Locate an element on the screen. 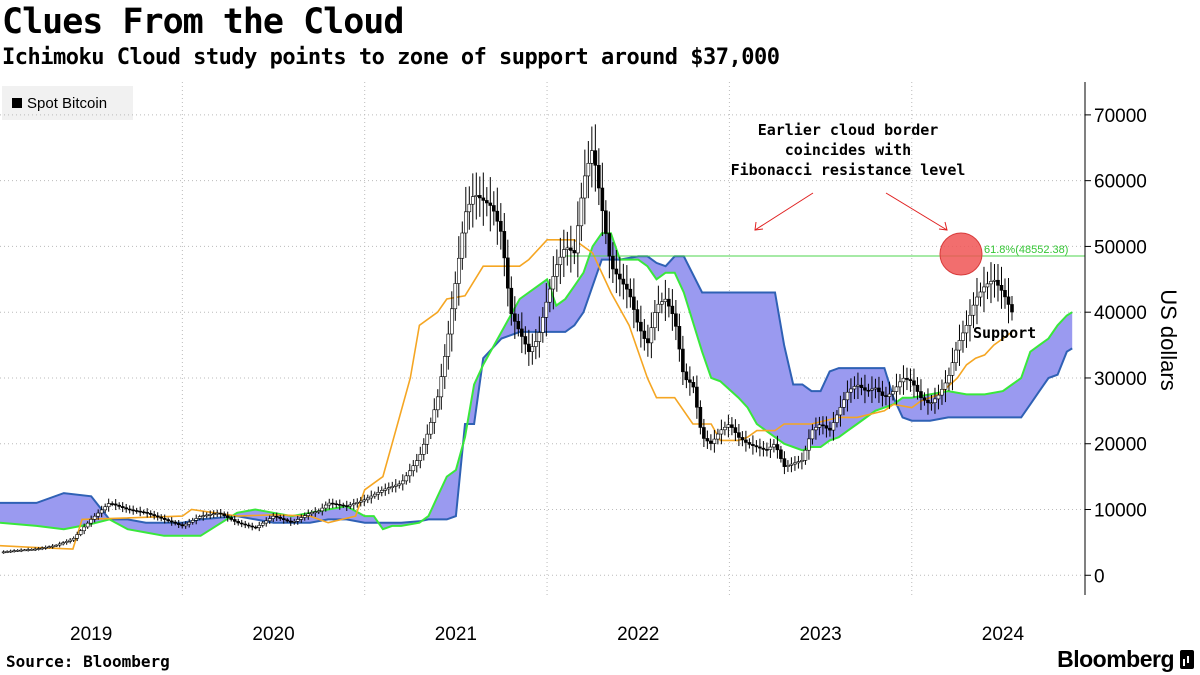  annotation-arrowhead-left is located at coordinates (759, 226).